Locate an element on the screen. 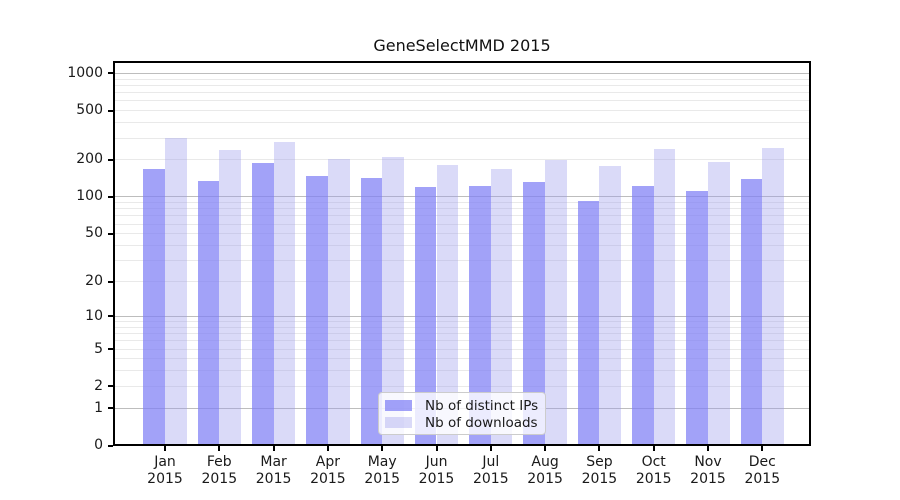 This screenshot has width=900, height=500. x-tick-dec is located at coordinates (762, 448).